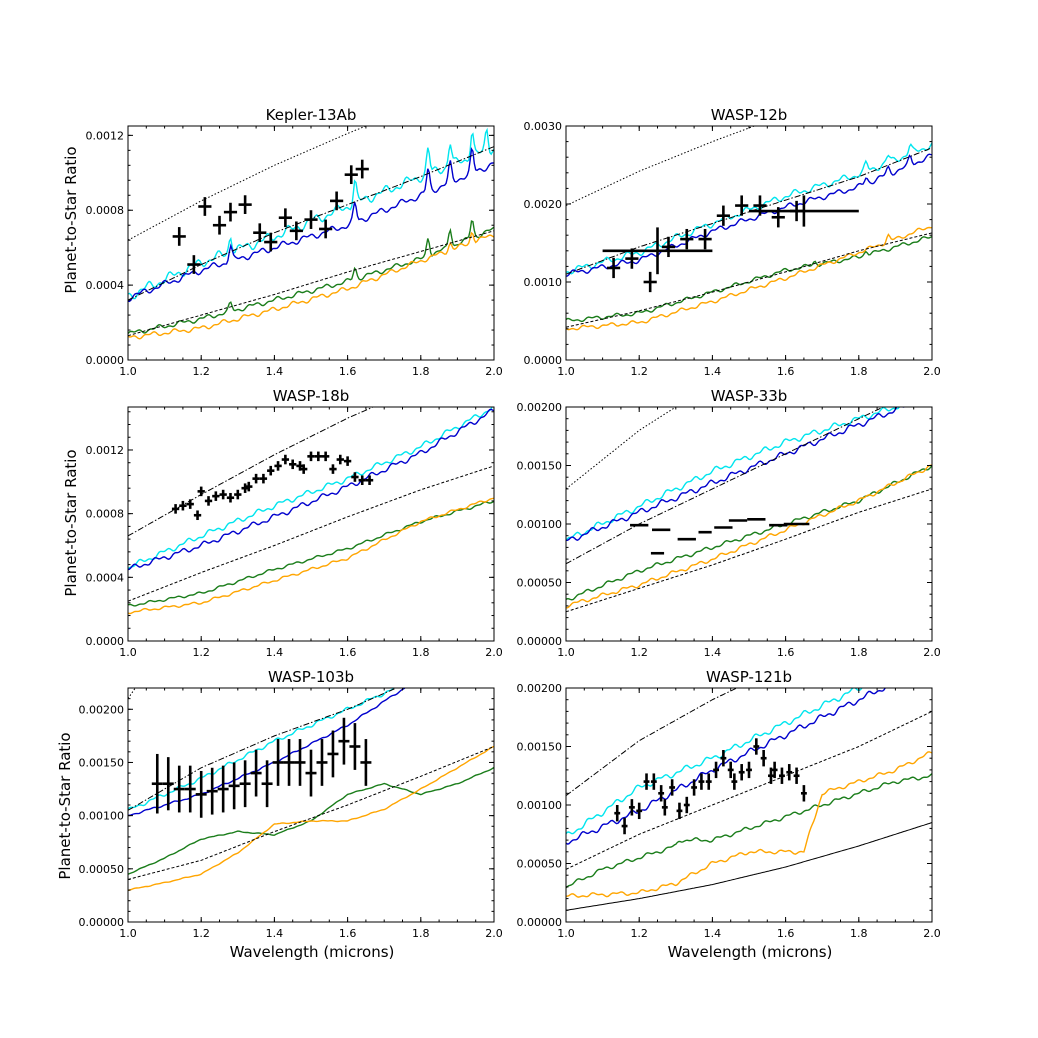  Describe the element at coordinates (71, 219) in the screenshot. I see `y-axis-label-top: Planet-to-Star Ratio` at that location.